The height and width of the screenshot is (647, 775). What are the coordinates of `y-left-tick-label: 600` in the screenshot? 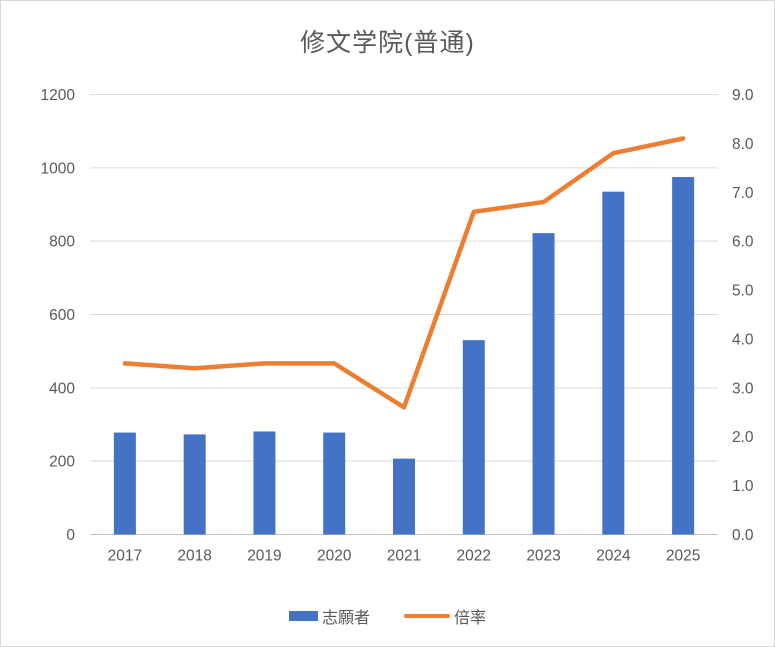 It's located at (62, 315).